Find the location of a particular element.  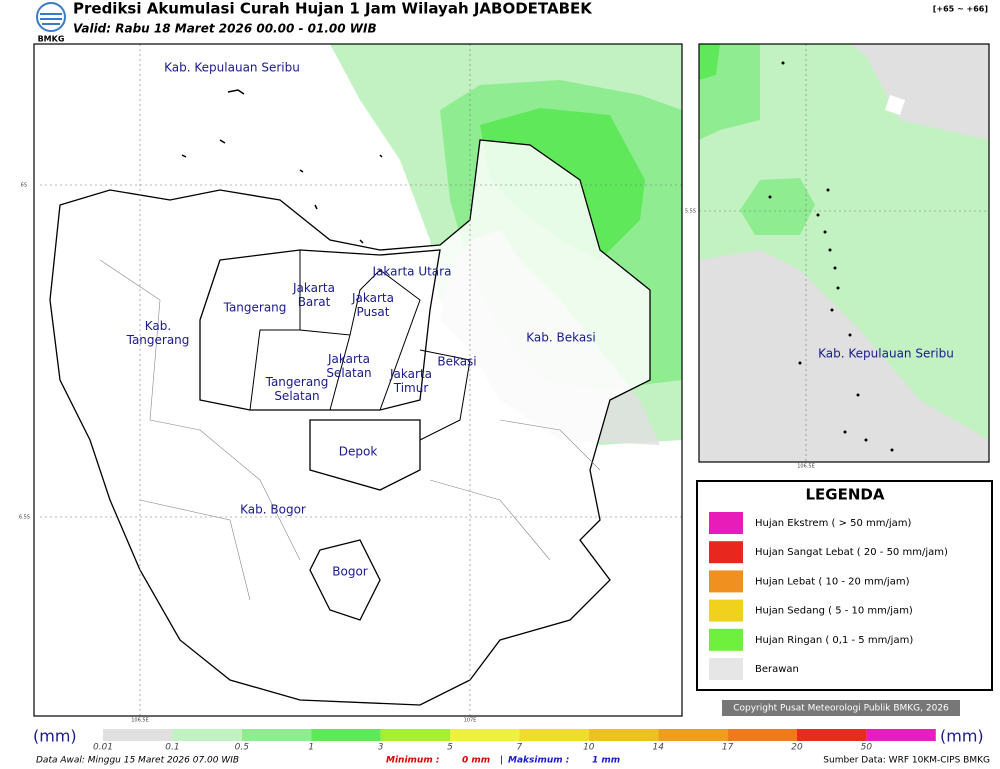

colorbar-label: 14 is located at coordinates (658, 748).